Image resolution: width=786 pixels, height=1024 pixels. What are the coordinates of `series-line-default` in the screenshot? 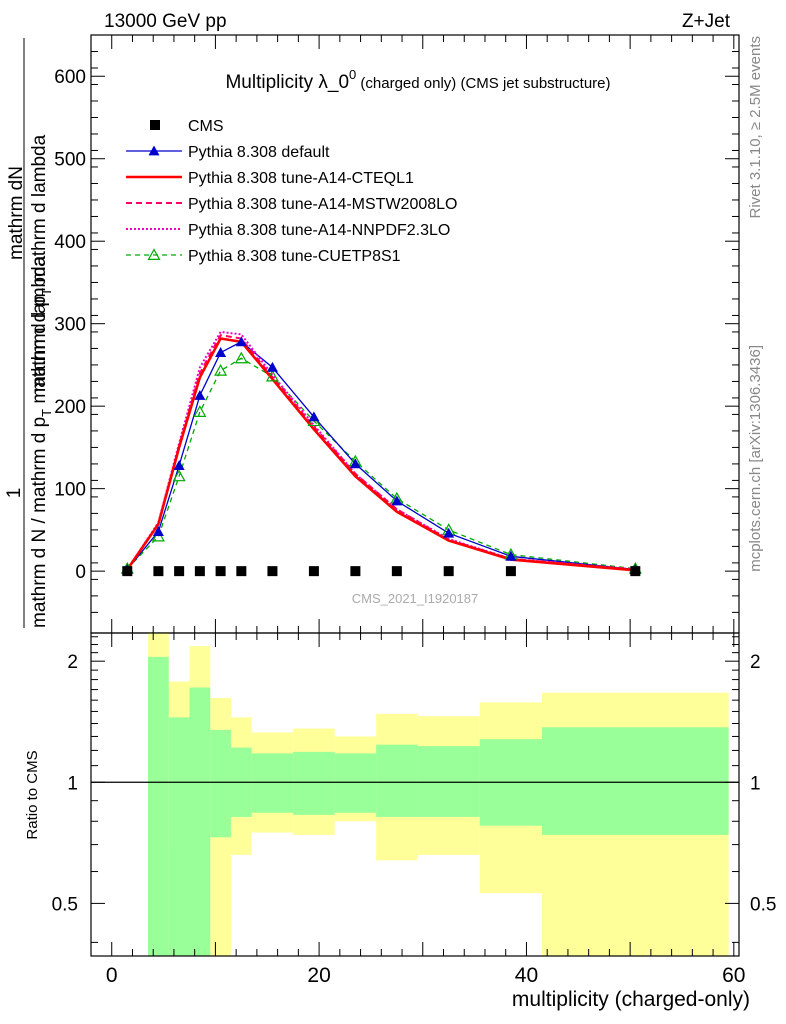 It's located at (381, 456).